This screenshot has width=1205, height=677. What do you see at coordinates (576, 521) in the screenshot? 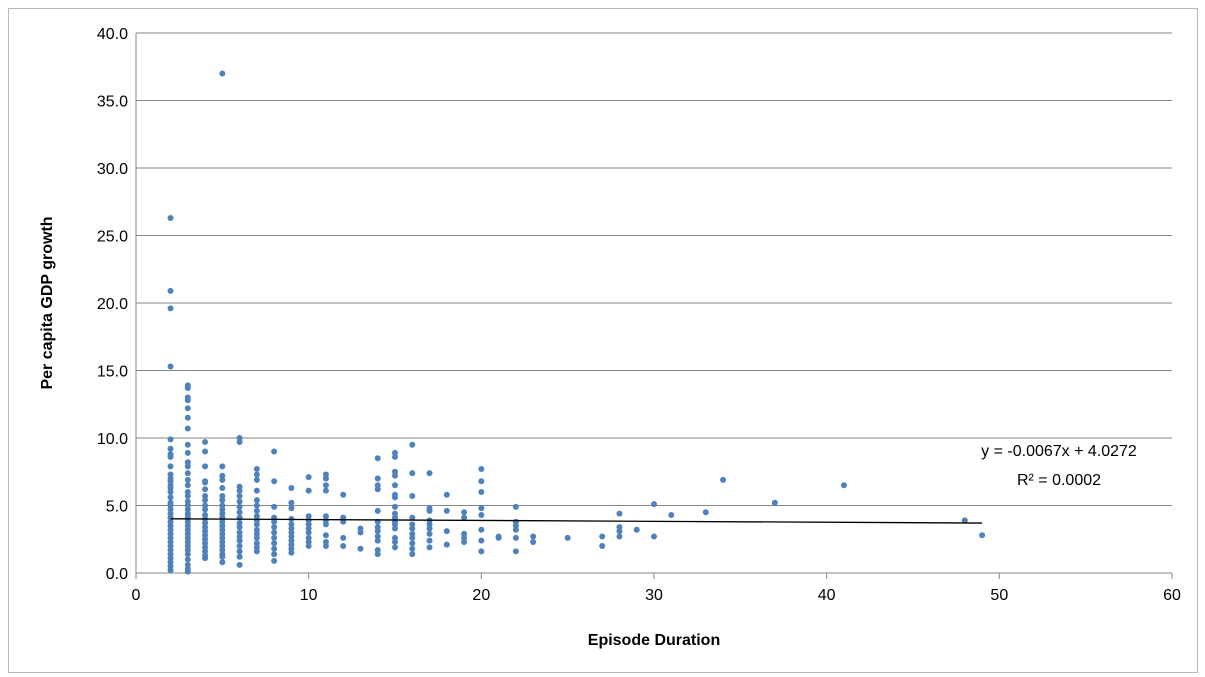
I see `trendline` at bounding box center [576, 521].